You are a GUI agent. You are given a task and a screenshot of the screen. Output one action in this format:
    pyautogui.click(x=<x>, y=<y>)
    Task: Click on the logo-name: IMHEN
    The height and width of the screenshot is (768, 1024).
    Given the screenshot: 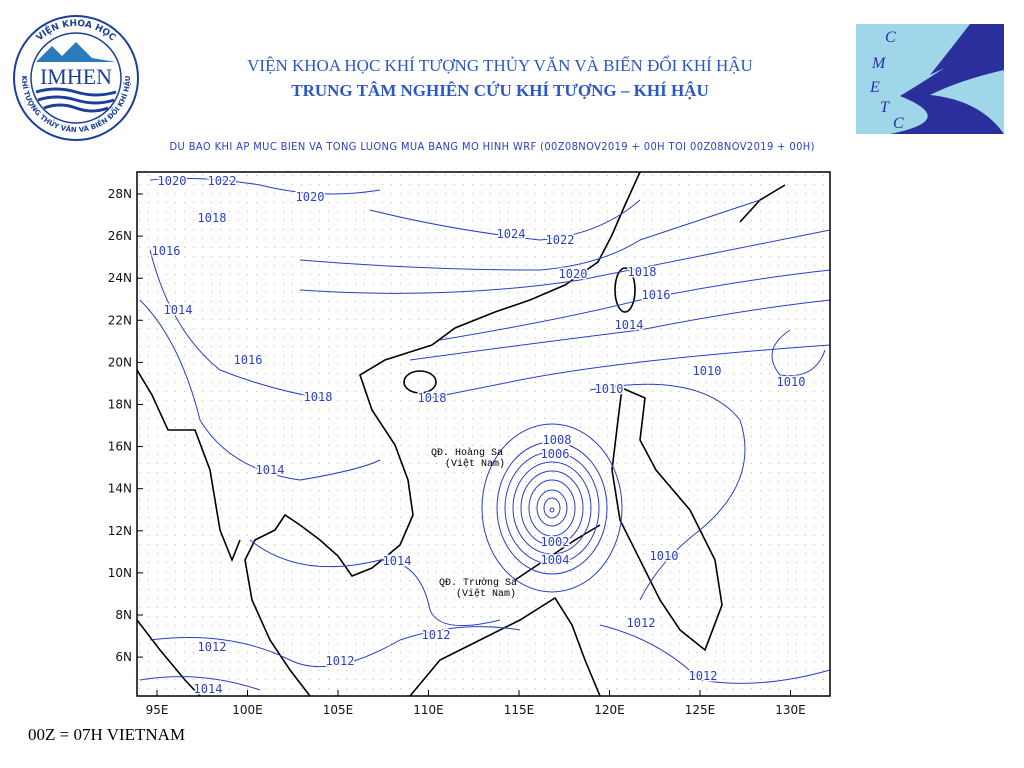 What is the action you would take?
    pyautogui.click(x=76, y=76)
    